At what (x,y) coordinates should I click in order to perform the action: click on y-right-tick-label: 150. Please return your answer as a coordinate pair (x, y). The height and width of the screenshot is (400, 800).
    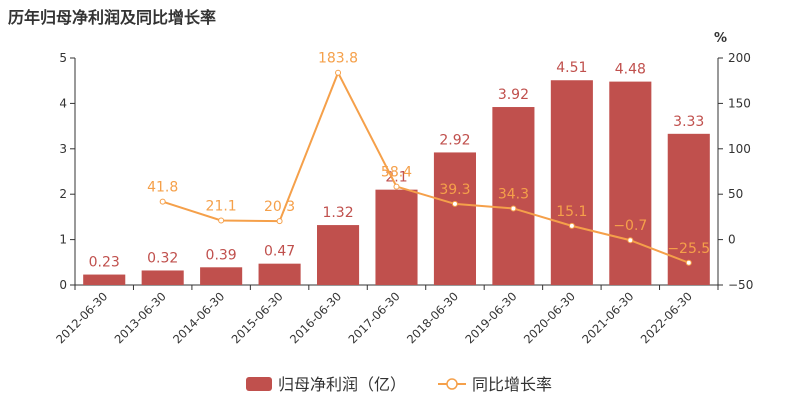
    Looking at the image, I should click on (739, 103).